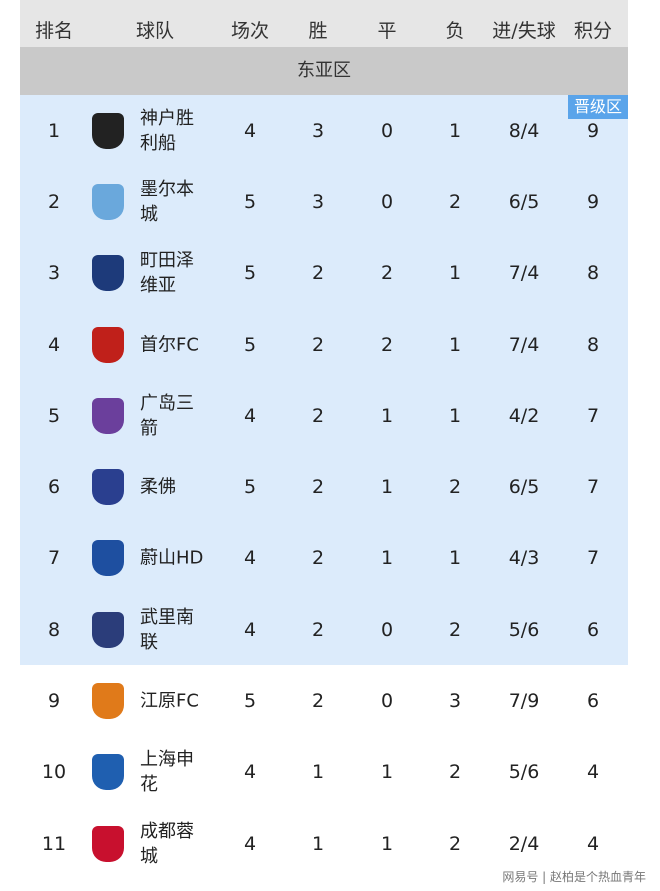 The image size is (660, 891). Describe the element at coordinates (455, 701) in the screenshot. I see `cell-l: 3` at that location.